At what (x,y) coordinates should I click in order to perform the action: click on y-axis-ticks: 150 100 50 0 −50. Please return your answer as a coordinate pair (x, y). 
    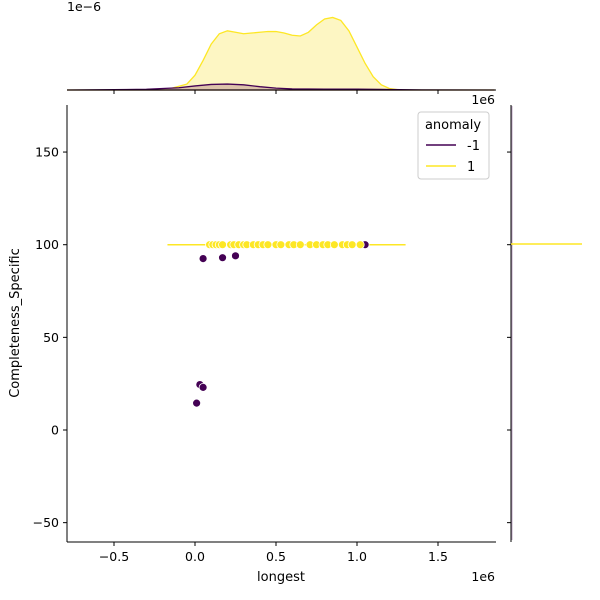
    Looking at the image, I should click on (50, 337).